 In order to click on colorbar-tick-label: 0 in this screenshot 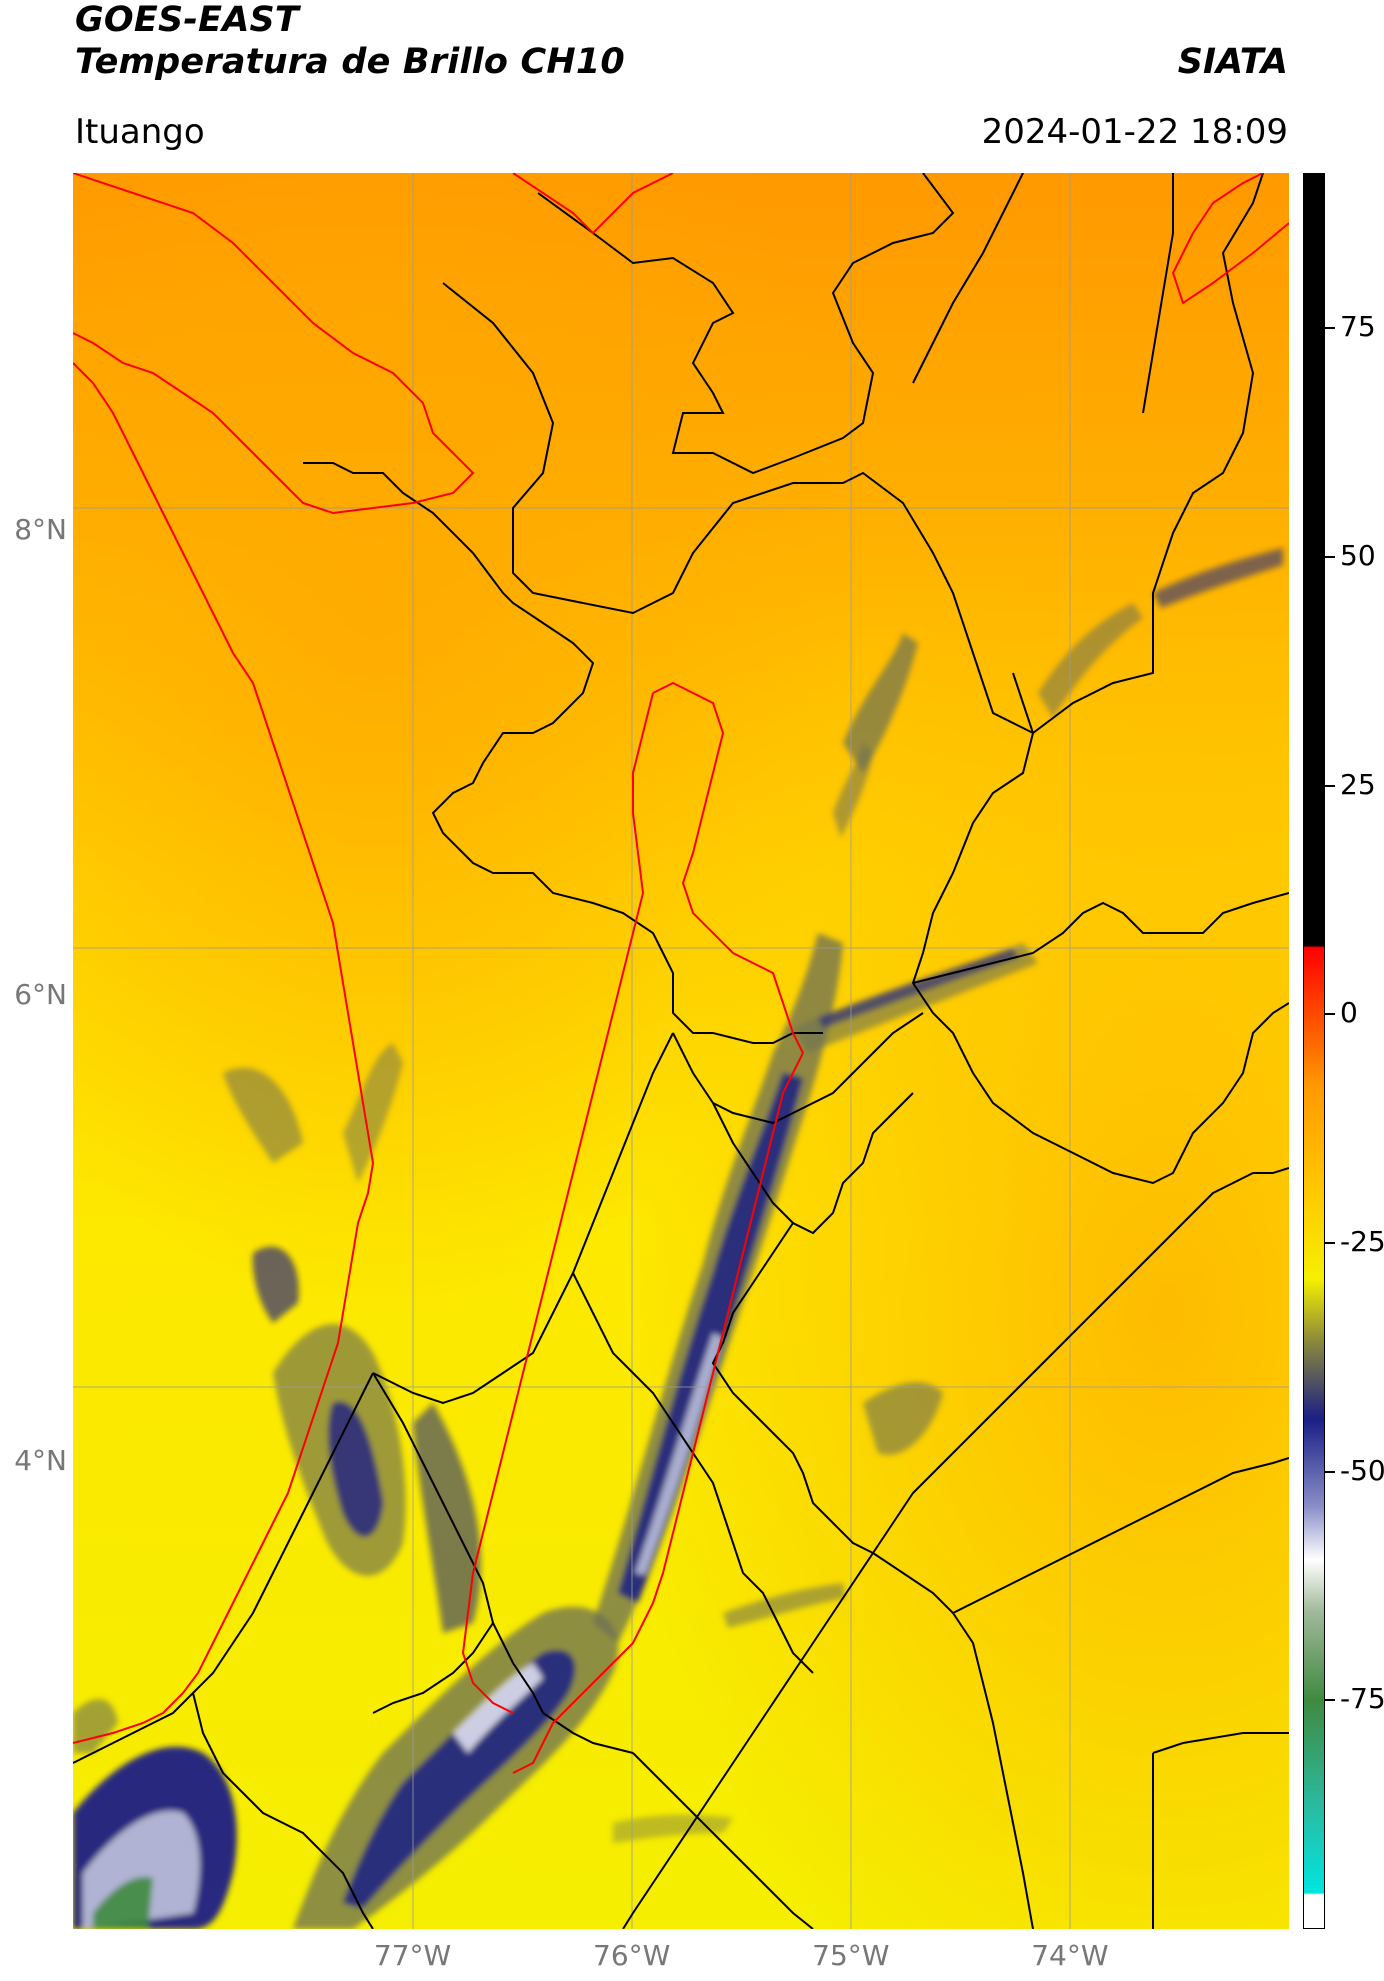, I will do `click(1349, 1013)`.